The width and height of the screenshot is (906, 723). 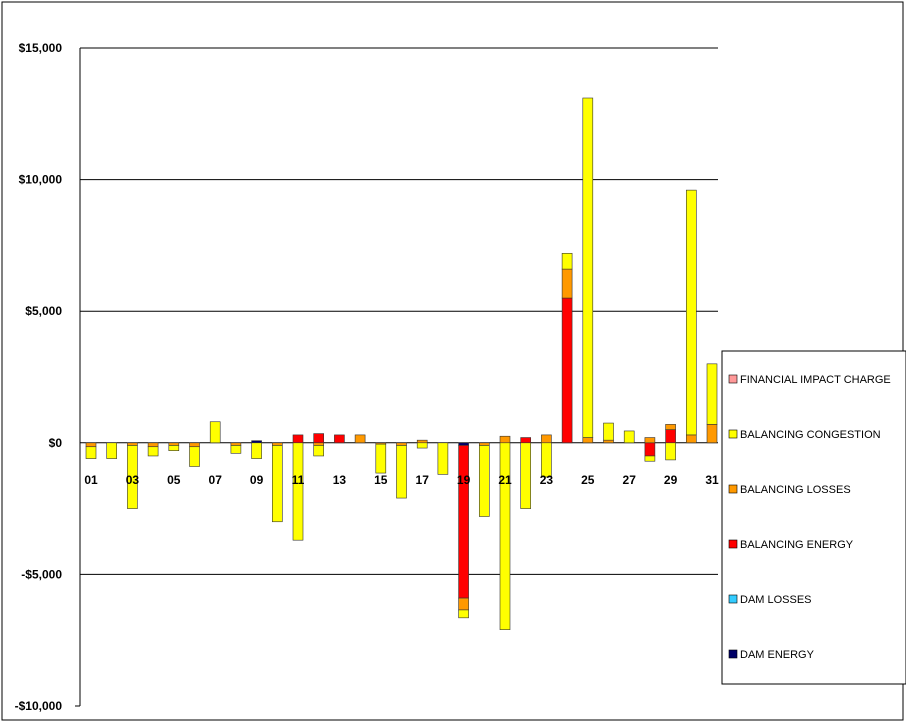 What do you see at coordinates (777, 655) in the screenshot?
I see `legend-label: DAM ENERGY` at bounding box center [777, 655].